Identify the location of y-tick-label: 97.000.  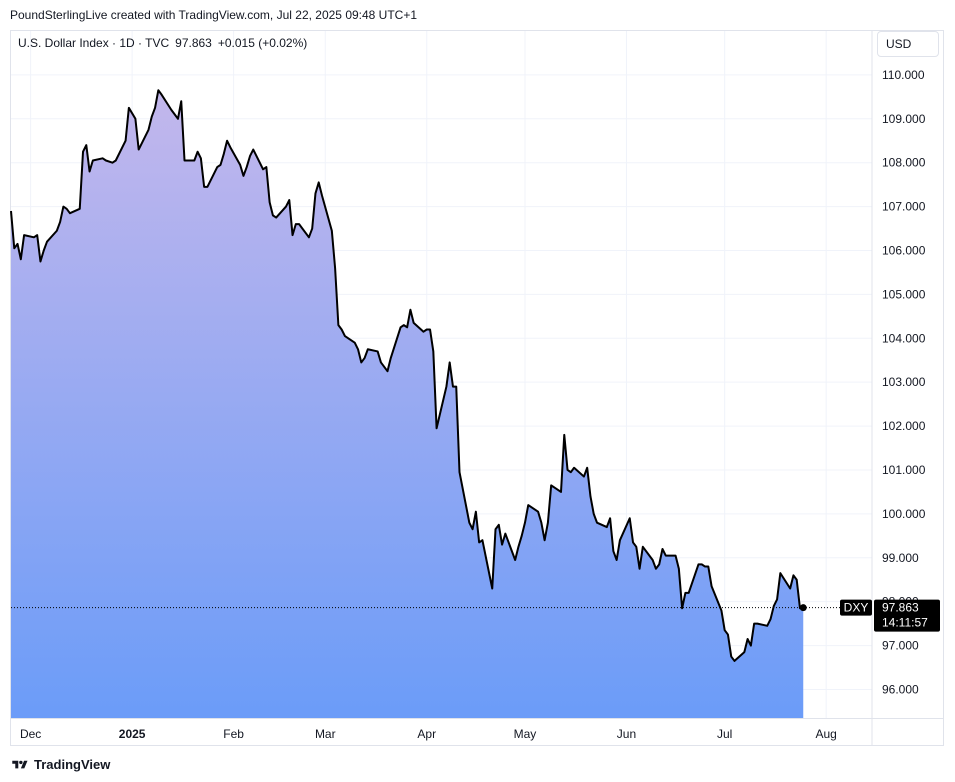
(900, 646).